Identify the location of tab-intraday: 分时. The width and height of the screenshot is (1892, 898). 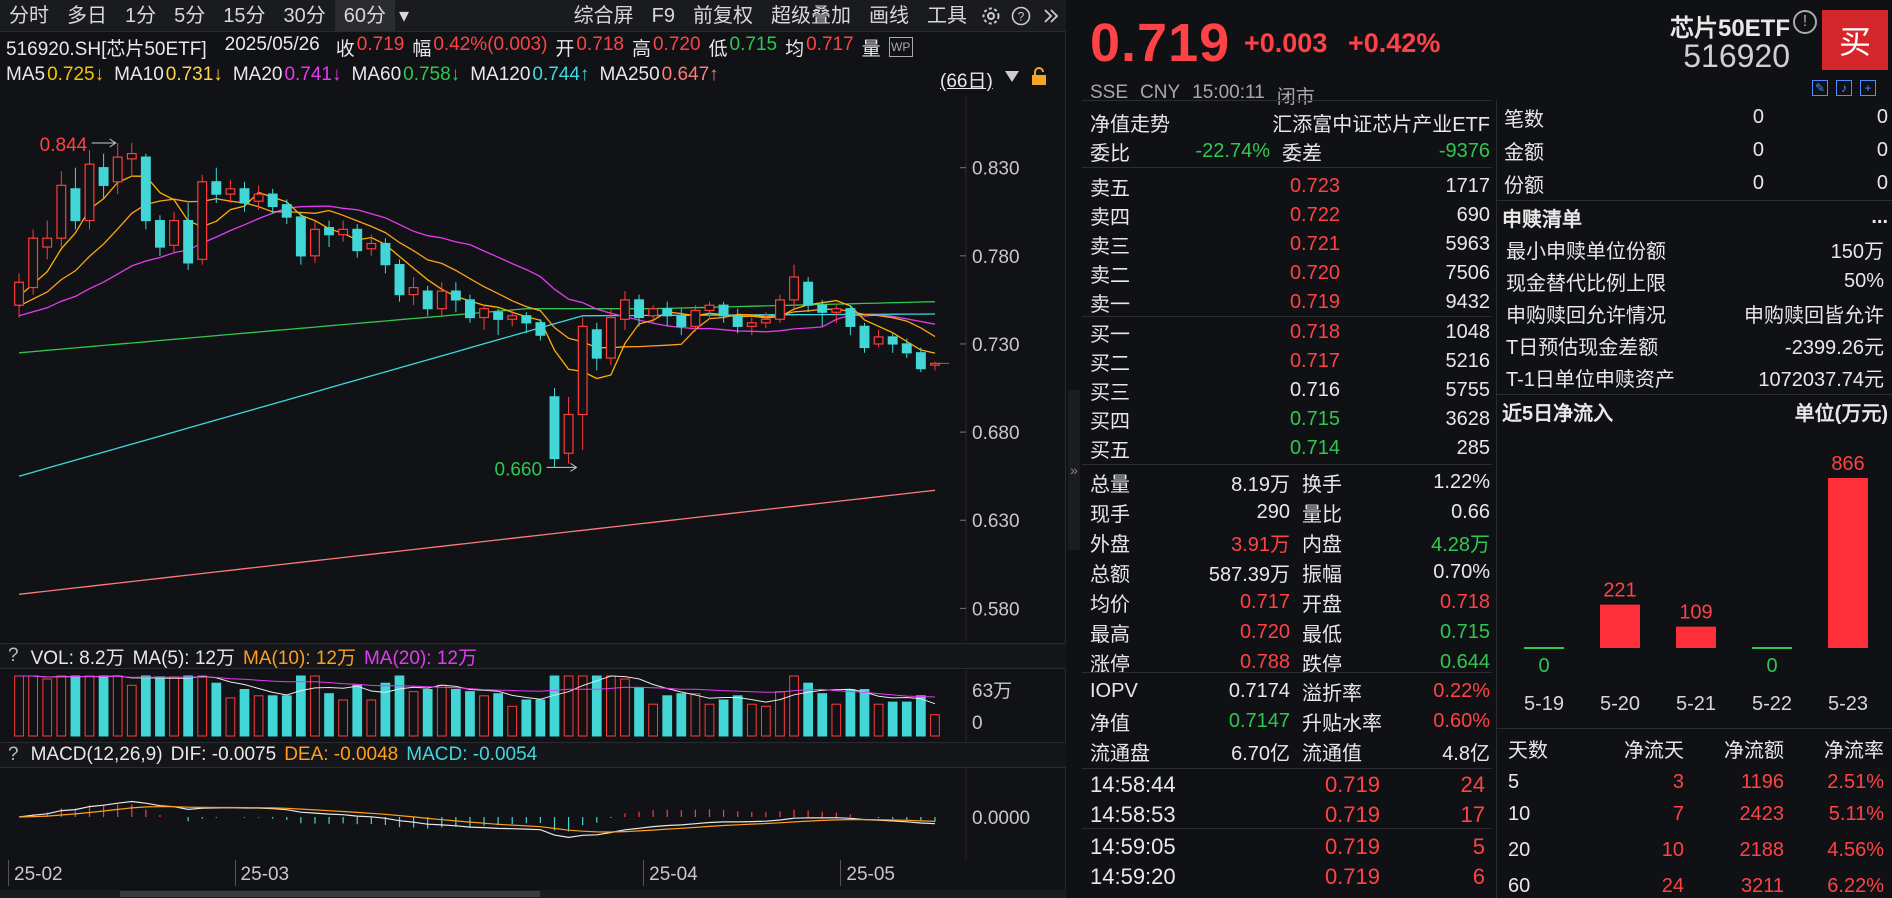
(29, 15).